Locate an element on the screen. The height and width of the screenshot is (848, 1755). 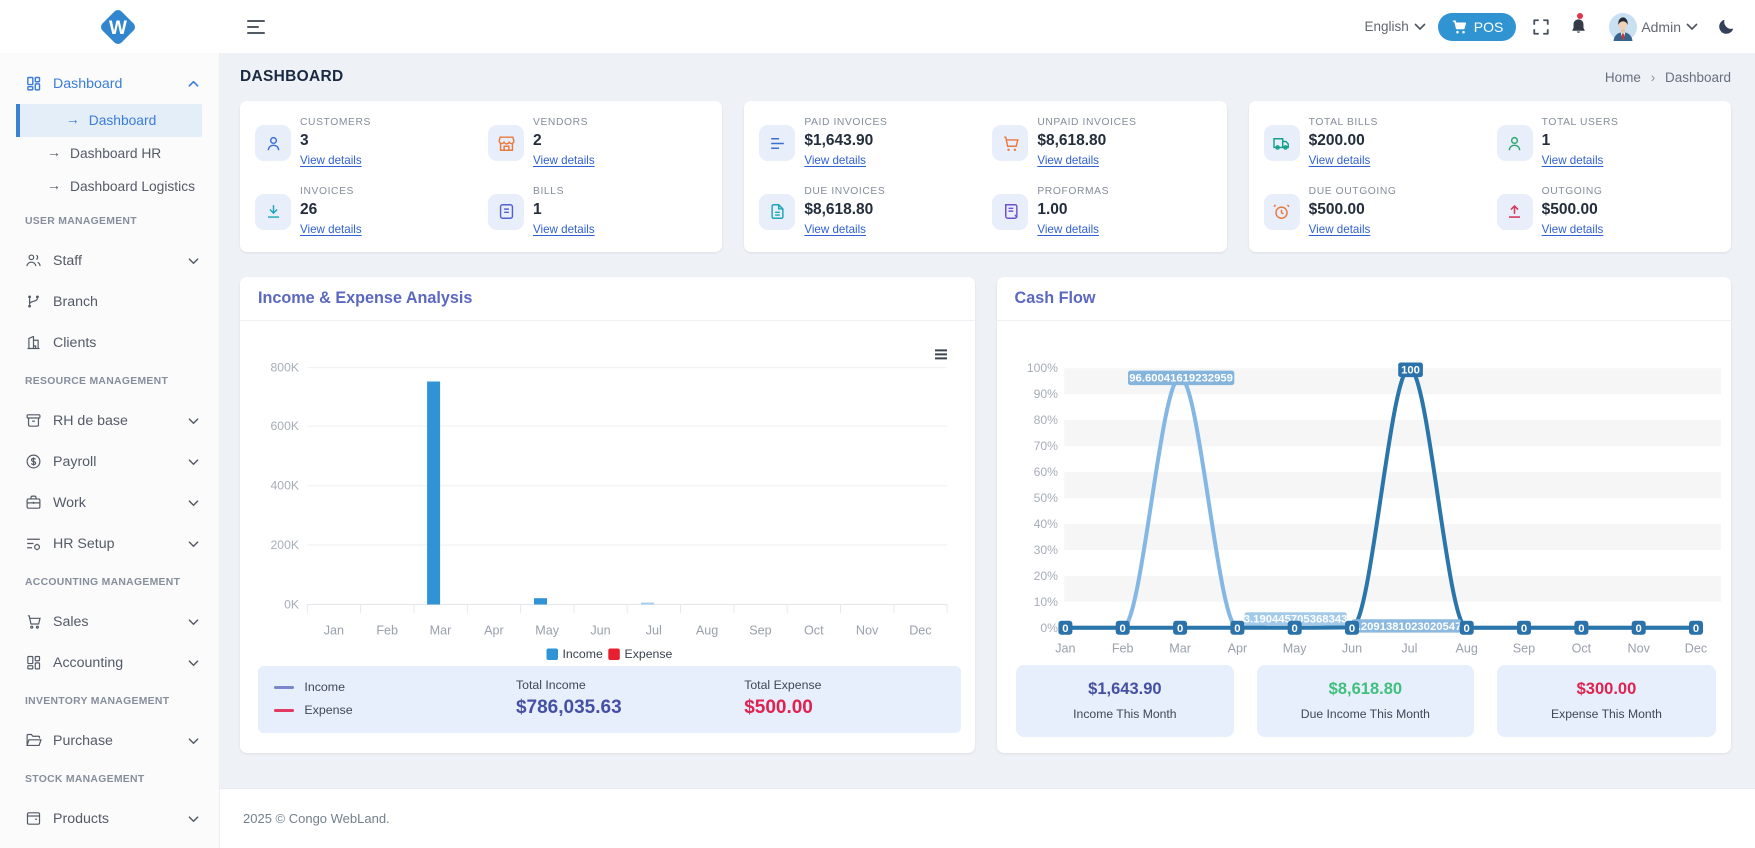
svg-text: 80% is located at coordinates (1045, 420).